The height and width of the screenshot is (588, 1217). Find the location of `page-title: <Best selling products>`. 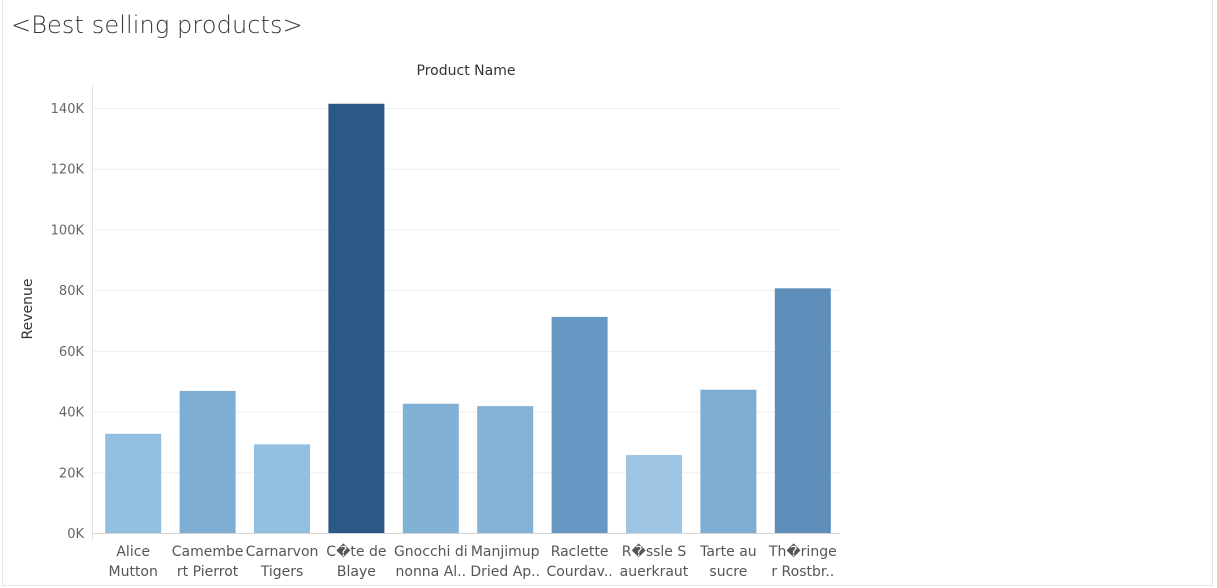

page-title: <Best selling products> is located at coordinates (157, 25).